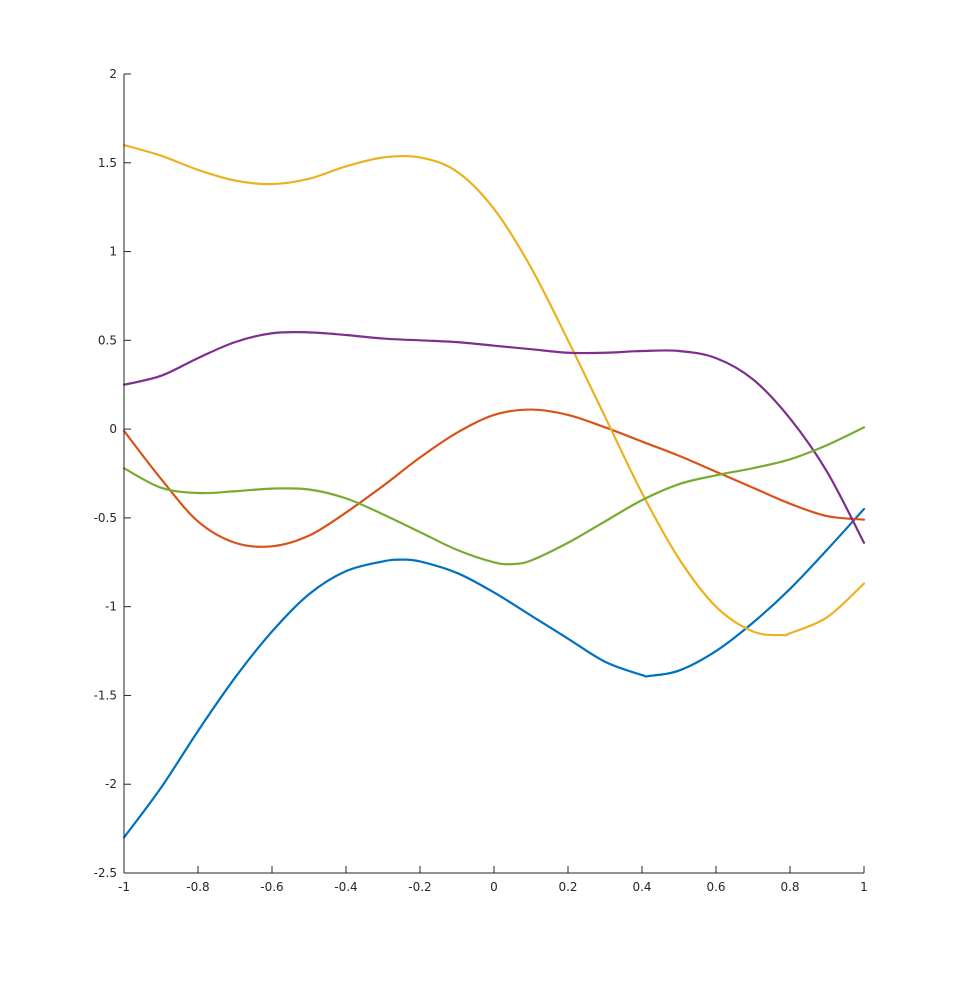 The width and height of the screenshot is (956, 982). Describe the element at coordinates (113, 252) in the screenshot. I see `y-tick-label: 1` at that location.